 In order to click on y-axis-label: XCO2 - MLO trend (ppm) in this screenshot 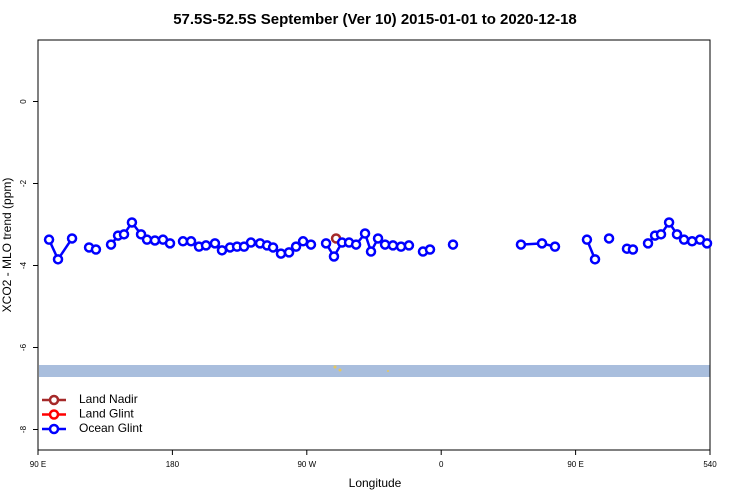, I will do `click(7, 245)`.